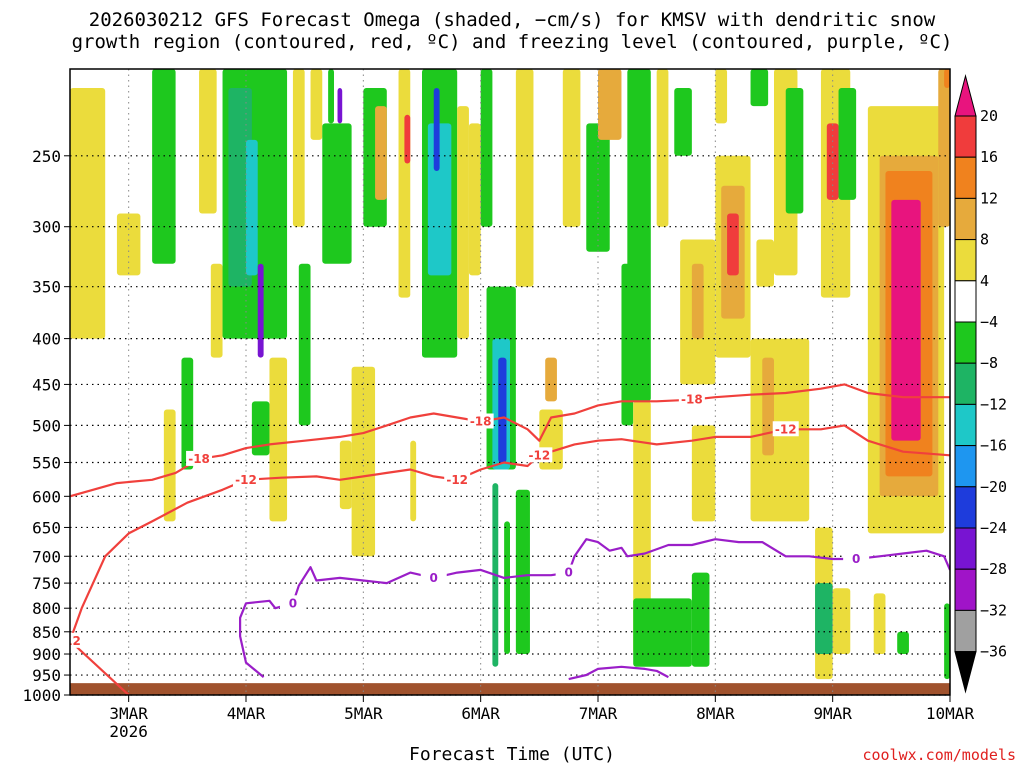 The width and height of the screenshot is (1024, 768). Describe the element at coordinates (510, 689) in the screenshot. I see `ground-layer` at that location.